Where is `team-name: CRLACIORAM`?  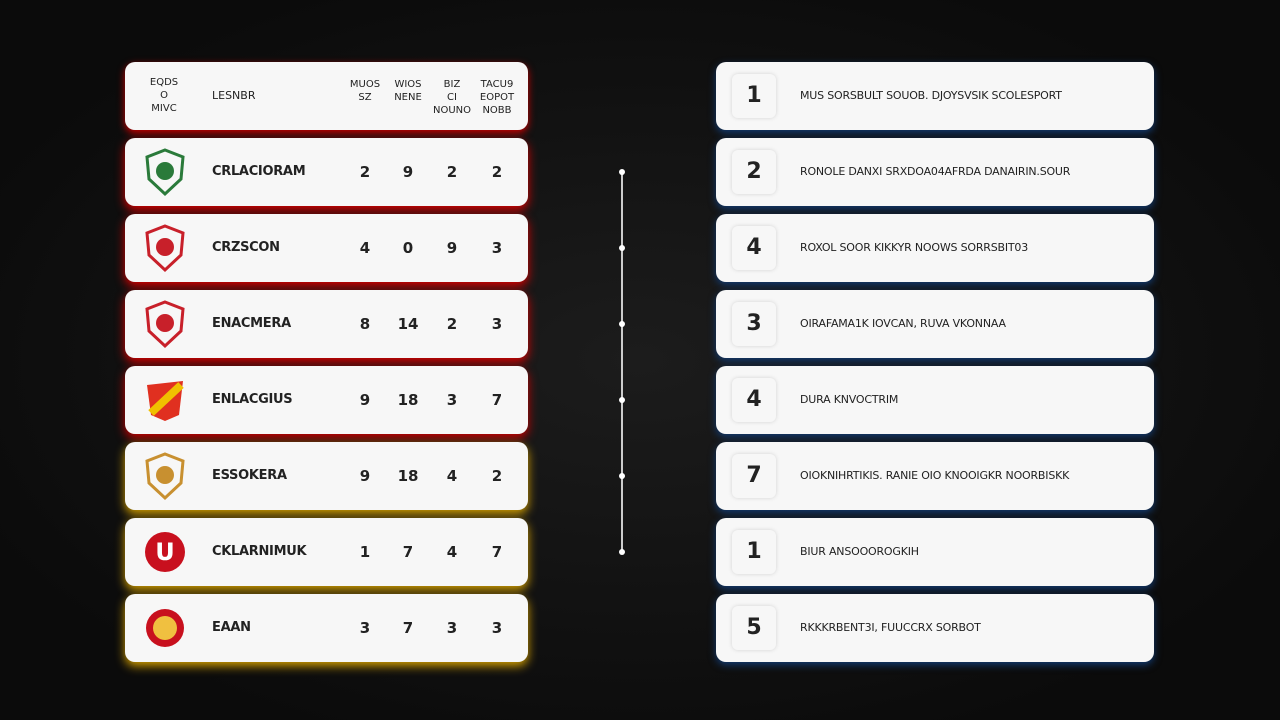 team-name: CRLACIORAM is located at coordinates (259, 171).